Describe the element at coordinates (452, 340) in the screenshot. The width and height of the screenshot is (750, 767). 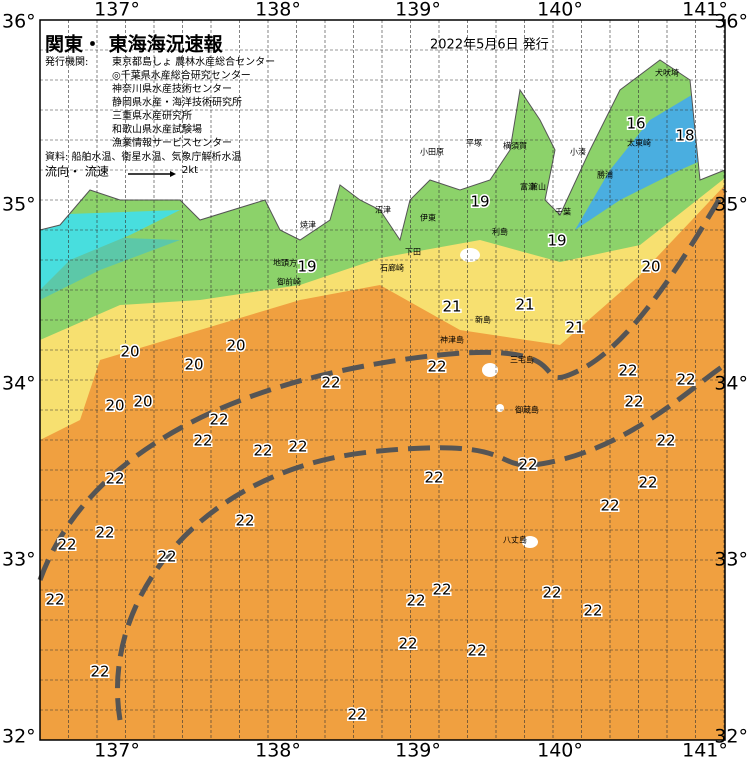
I see `place-name: 神津島` at that location.